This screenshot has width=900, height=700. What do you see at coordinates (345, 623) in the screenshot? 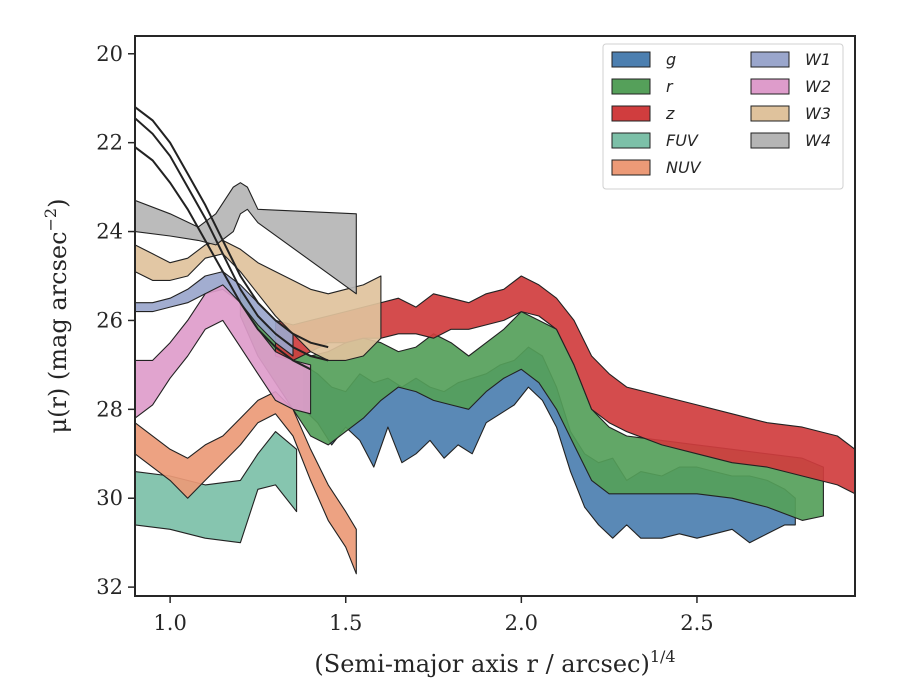
I see `x-tick-label: 1.5` at bounding box center [345, 623].